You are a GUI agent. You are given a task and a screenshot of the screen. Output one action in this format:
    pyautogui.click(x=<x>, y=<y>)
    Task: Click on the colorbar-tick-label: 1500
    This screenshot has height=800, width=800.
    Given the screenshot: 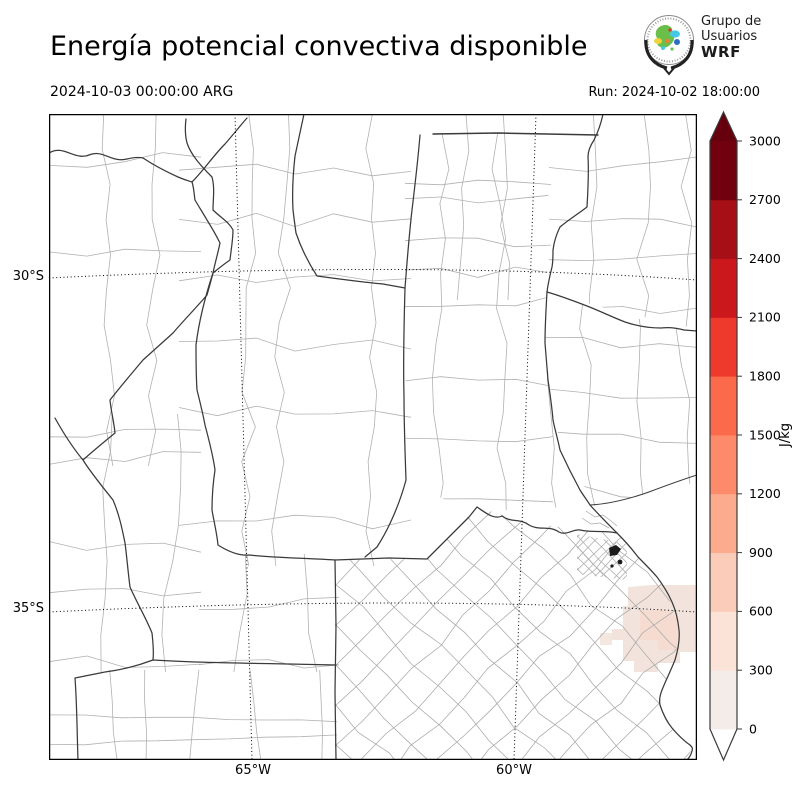 What is the action you would take?
    pyautogui.click(x=765, y=434)
    